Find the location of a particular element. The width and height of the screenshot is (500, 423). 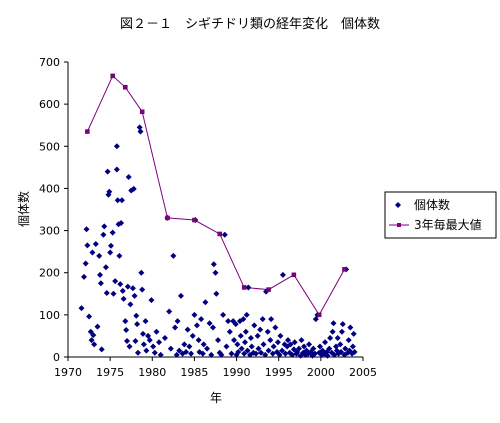

legend-marker-square is located at coordinates (399, 225).